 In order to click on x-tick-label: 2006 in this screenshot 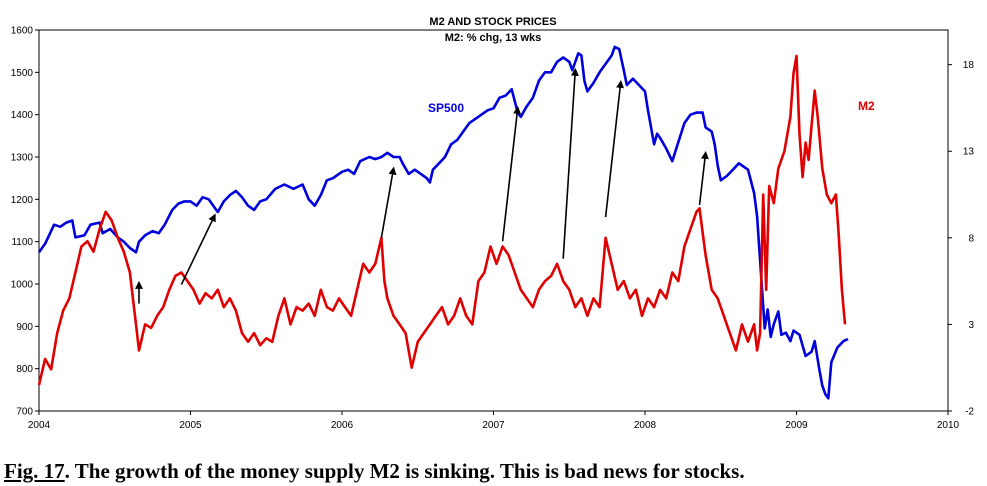, I will do `click(342, 425)`.